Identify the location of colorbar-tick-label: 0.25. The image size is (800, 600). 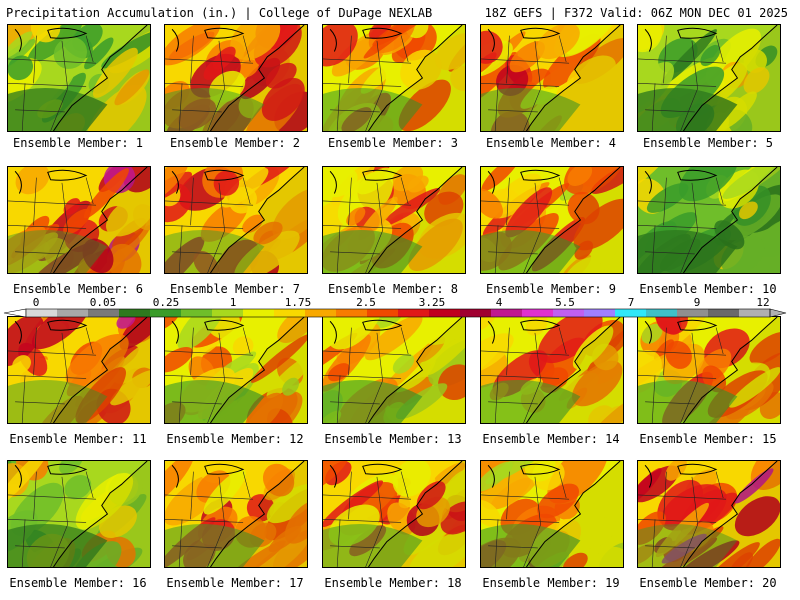
(166, 302).